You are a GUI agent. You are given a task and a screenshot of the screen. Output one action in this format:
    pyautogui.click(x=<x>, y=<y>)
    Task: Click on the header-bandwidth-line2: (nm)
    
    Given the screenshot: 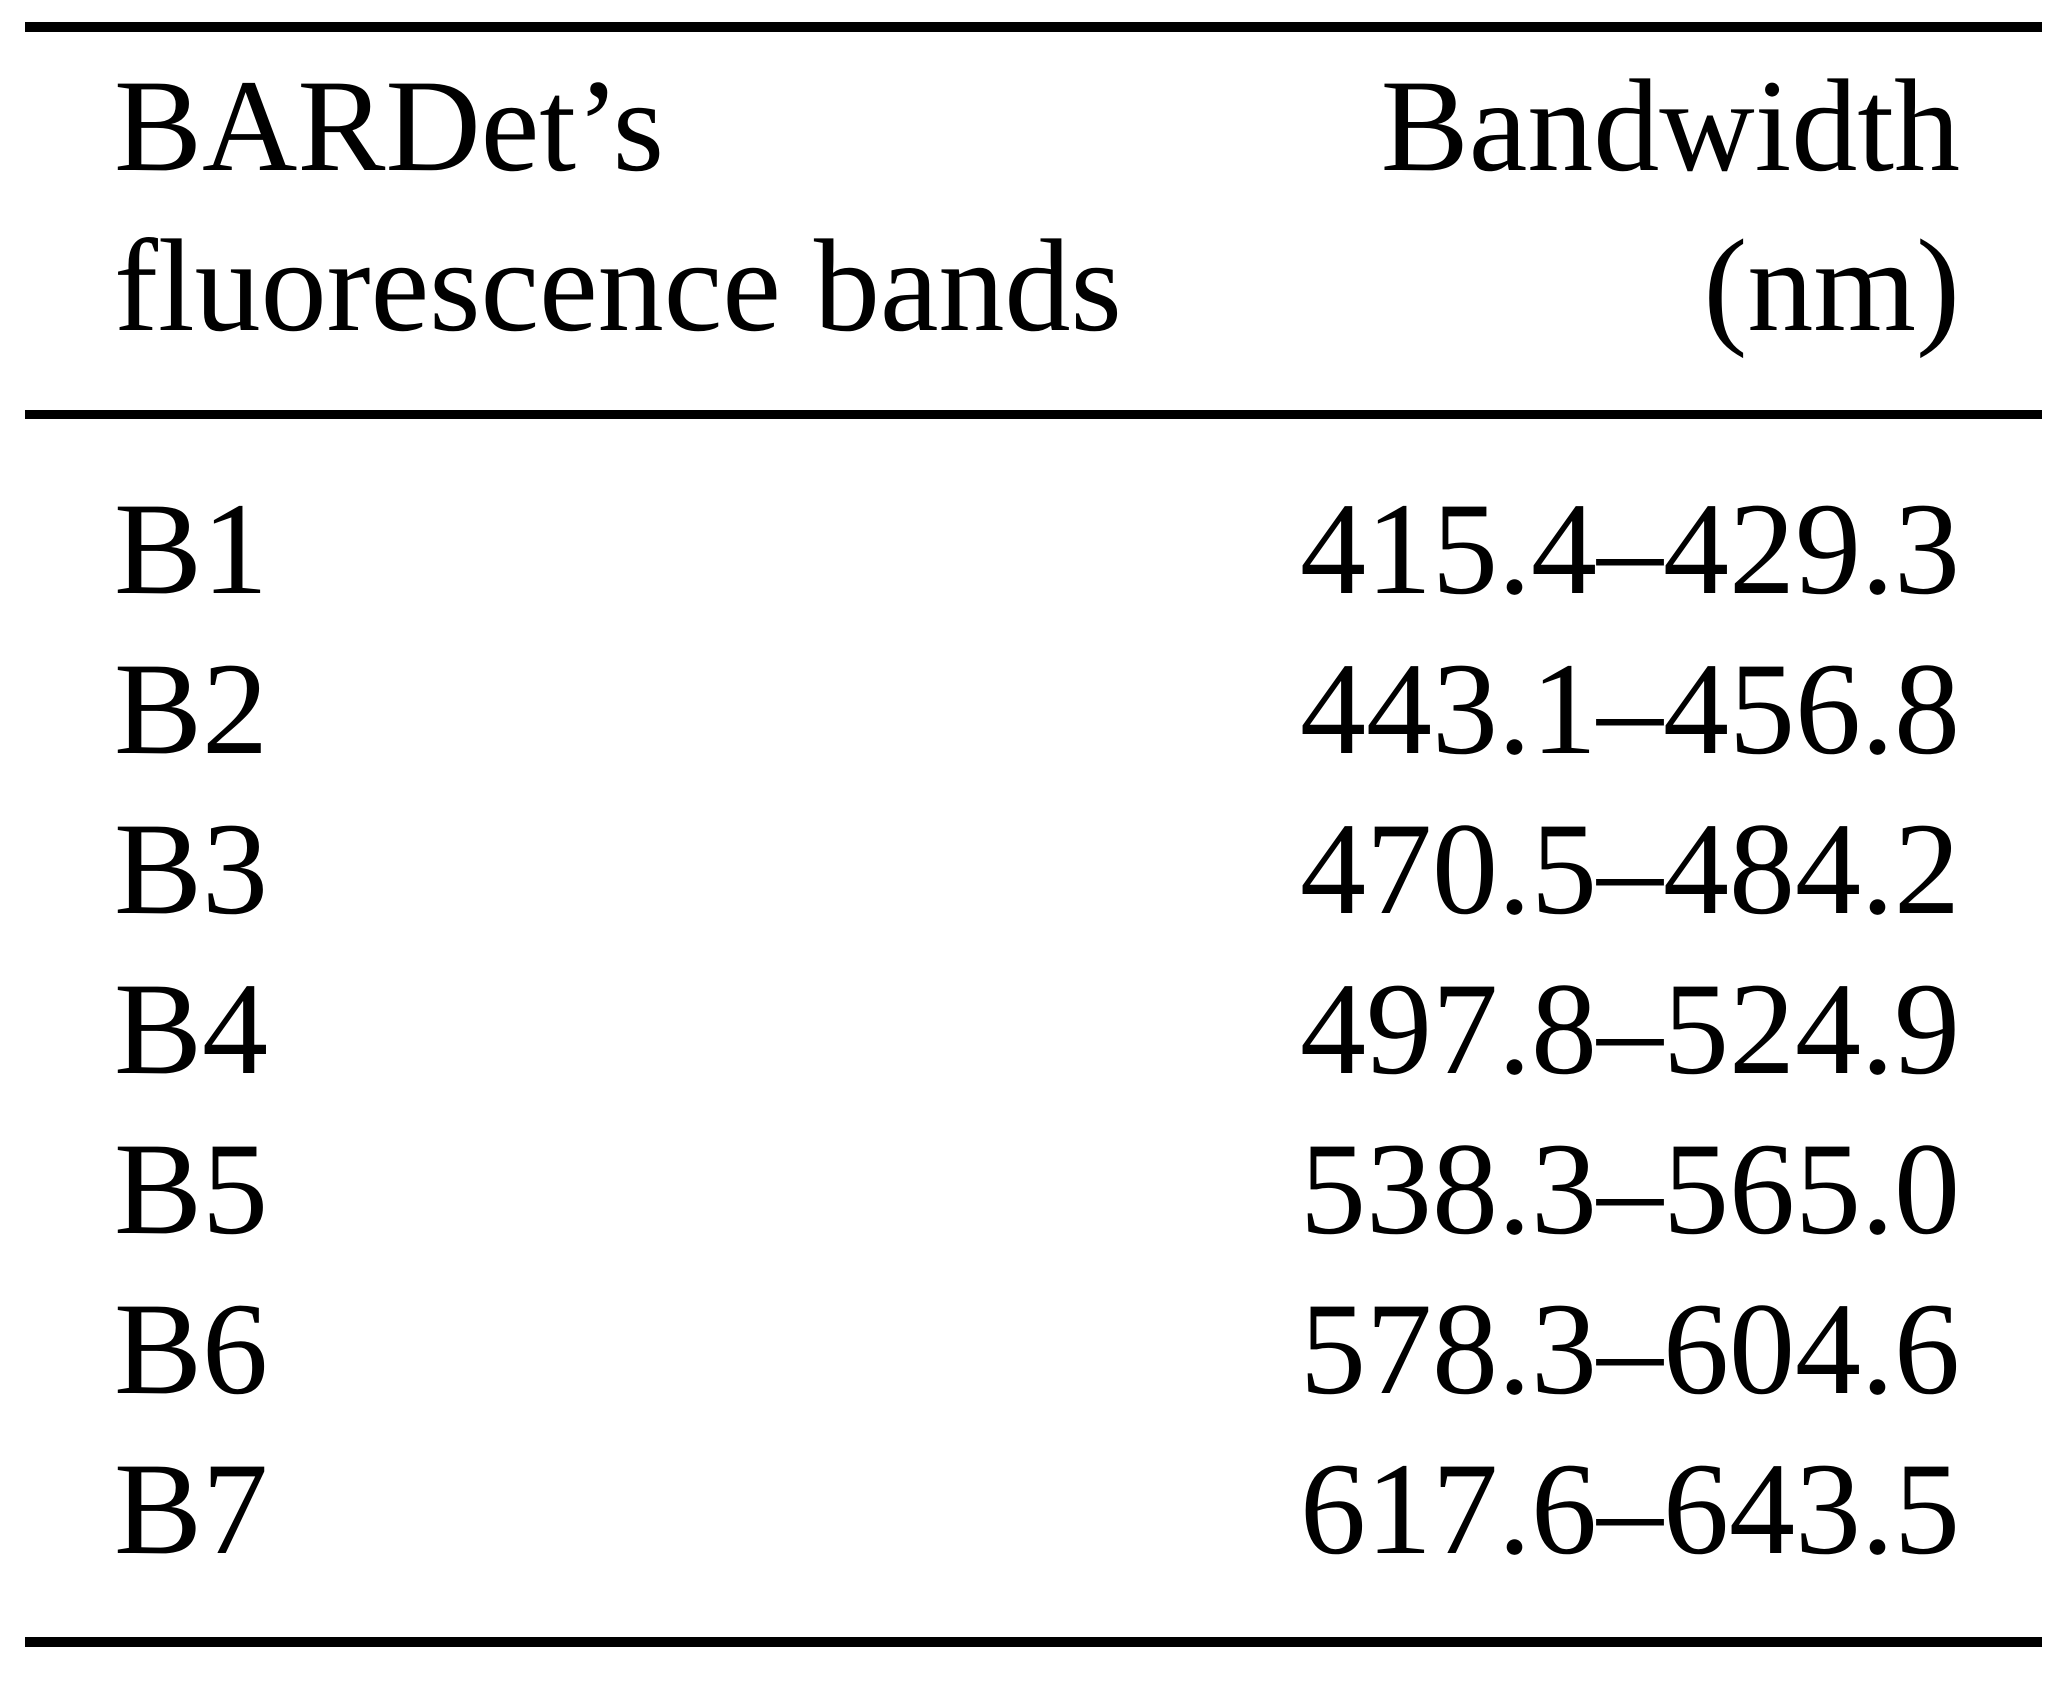 What is the action you would take?
    pyautogui.click(x=1831, y=285)
    